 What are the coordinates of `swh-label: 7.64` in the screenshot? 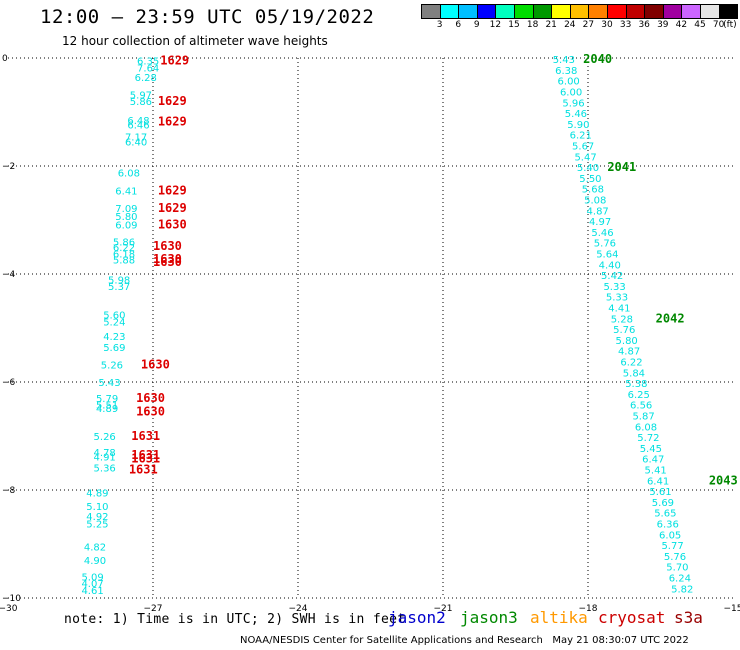 It's located at (148, 69).